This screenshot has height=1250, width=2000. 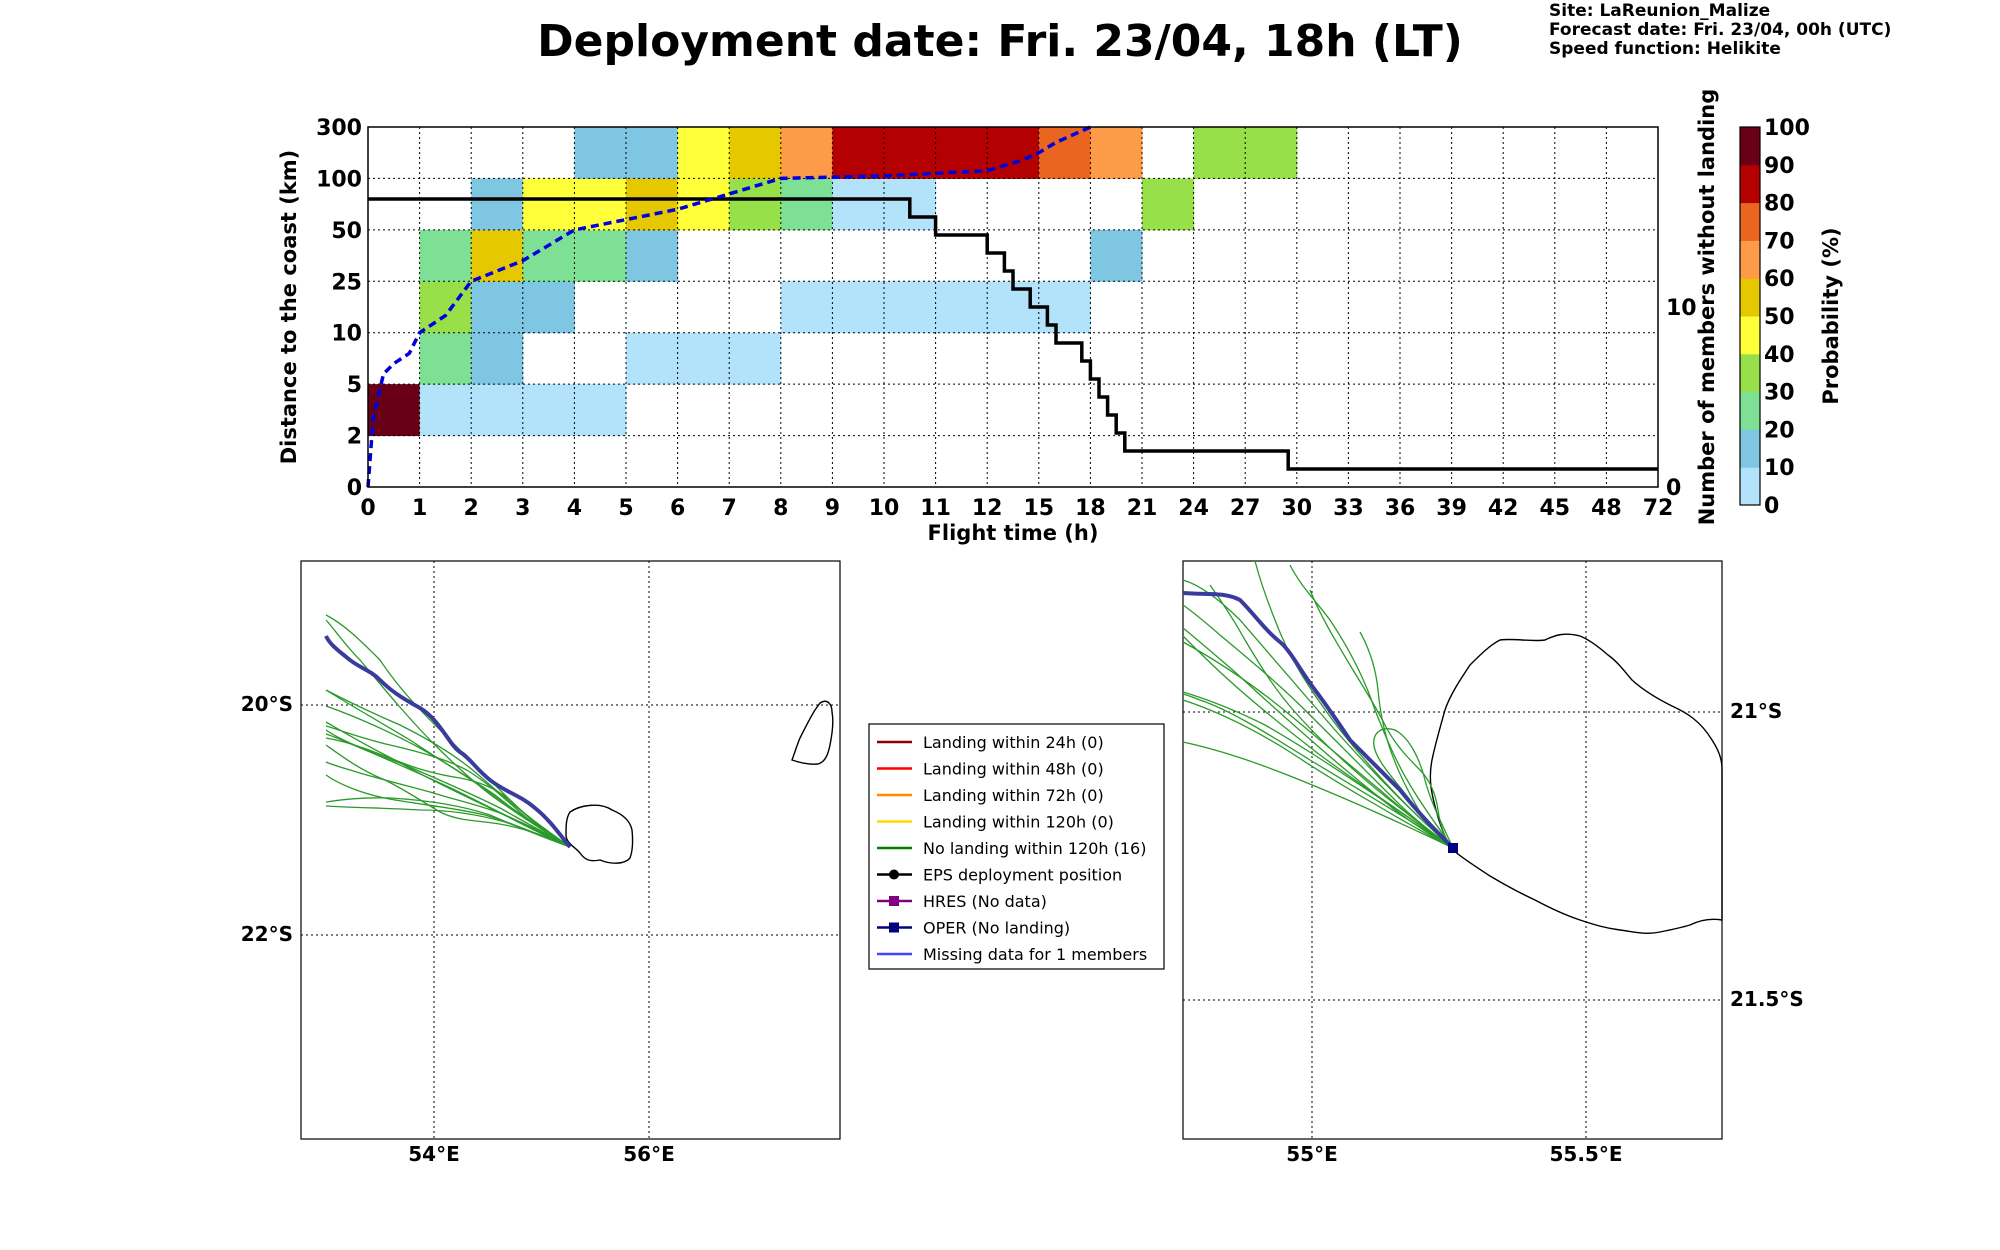 What do you see at coordinates (1035, 954) in the screenshot?
I see `legend-label: Missing data for 1 members` at bounding box center [1035, 954].